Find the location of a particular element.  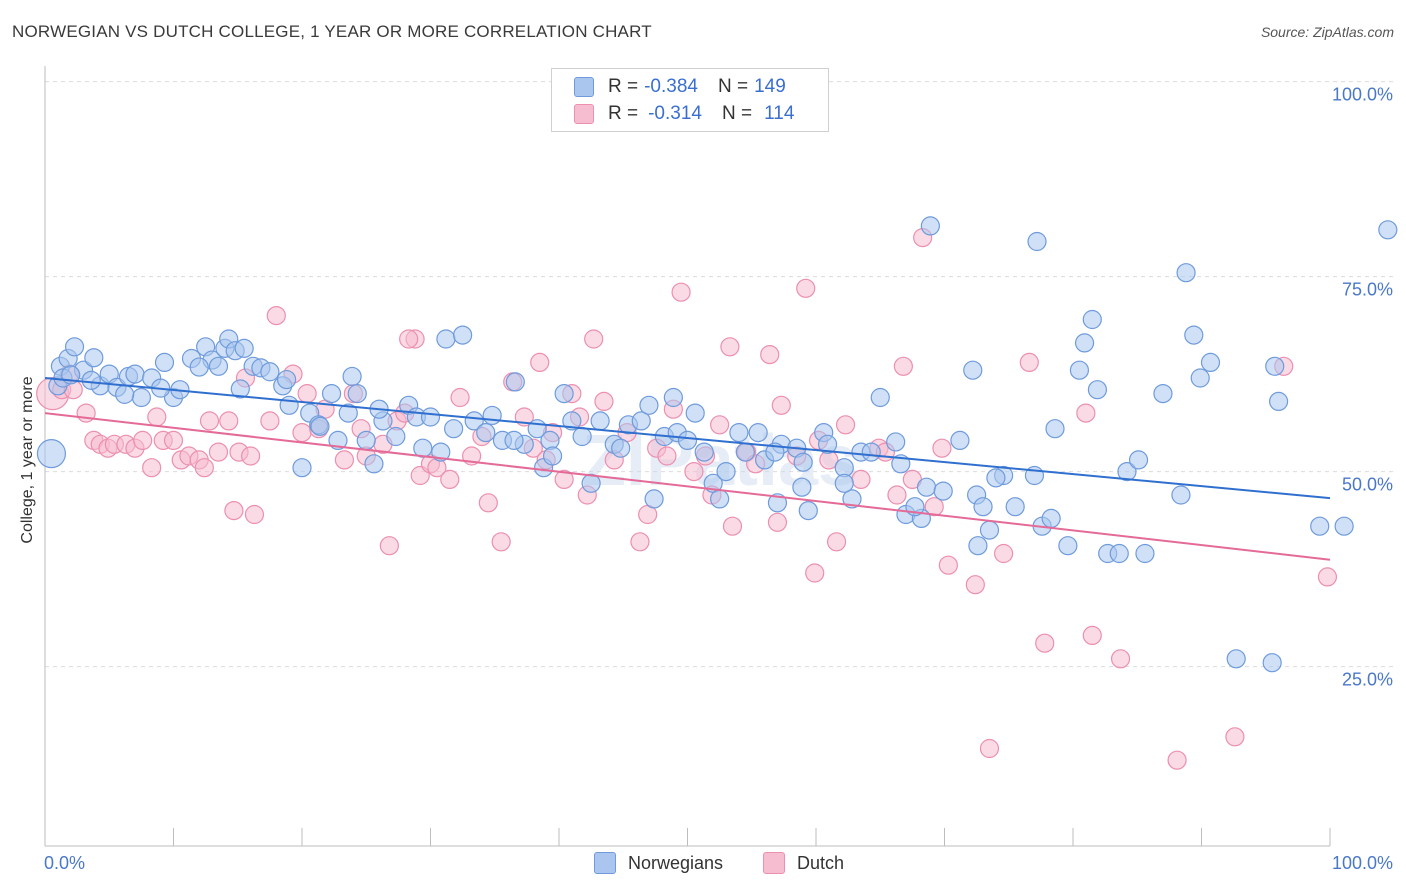

legend-row-norwegians: R = -0.384 N = 149 is located at coordinates (683, 87).